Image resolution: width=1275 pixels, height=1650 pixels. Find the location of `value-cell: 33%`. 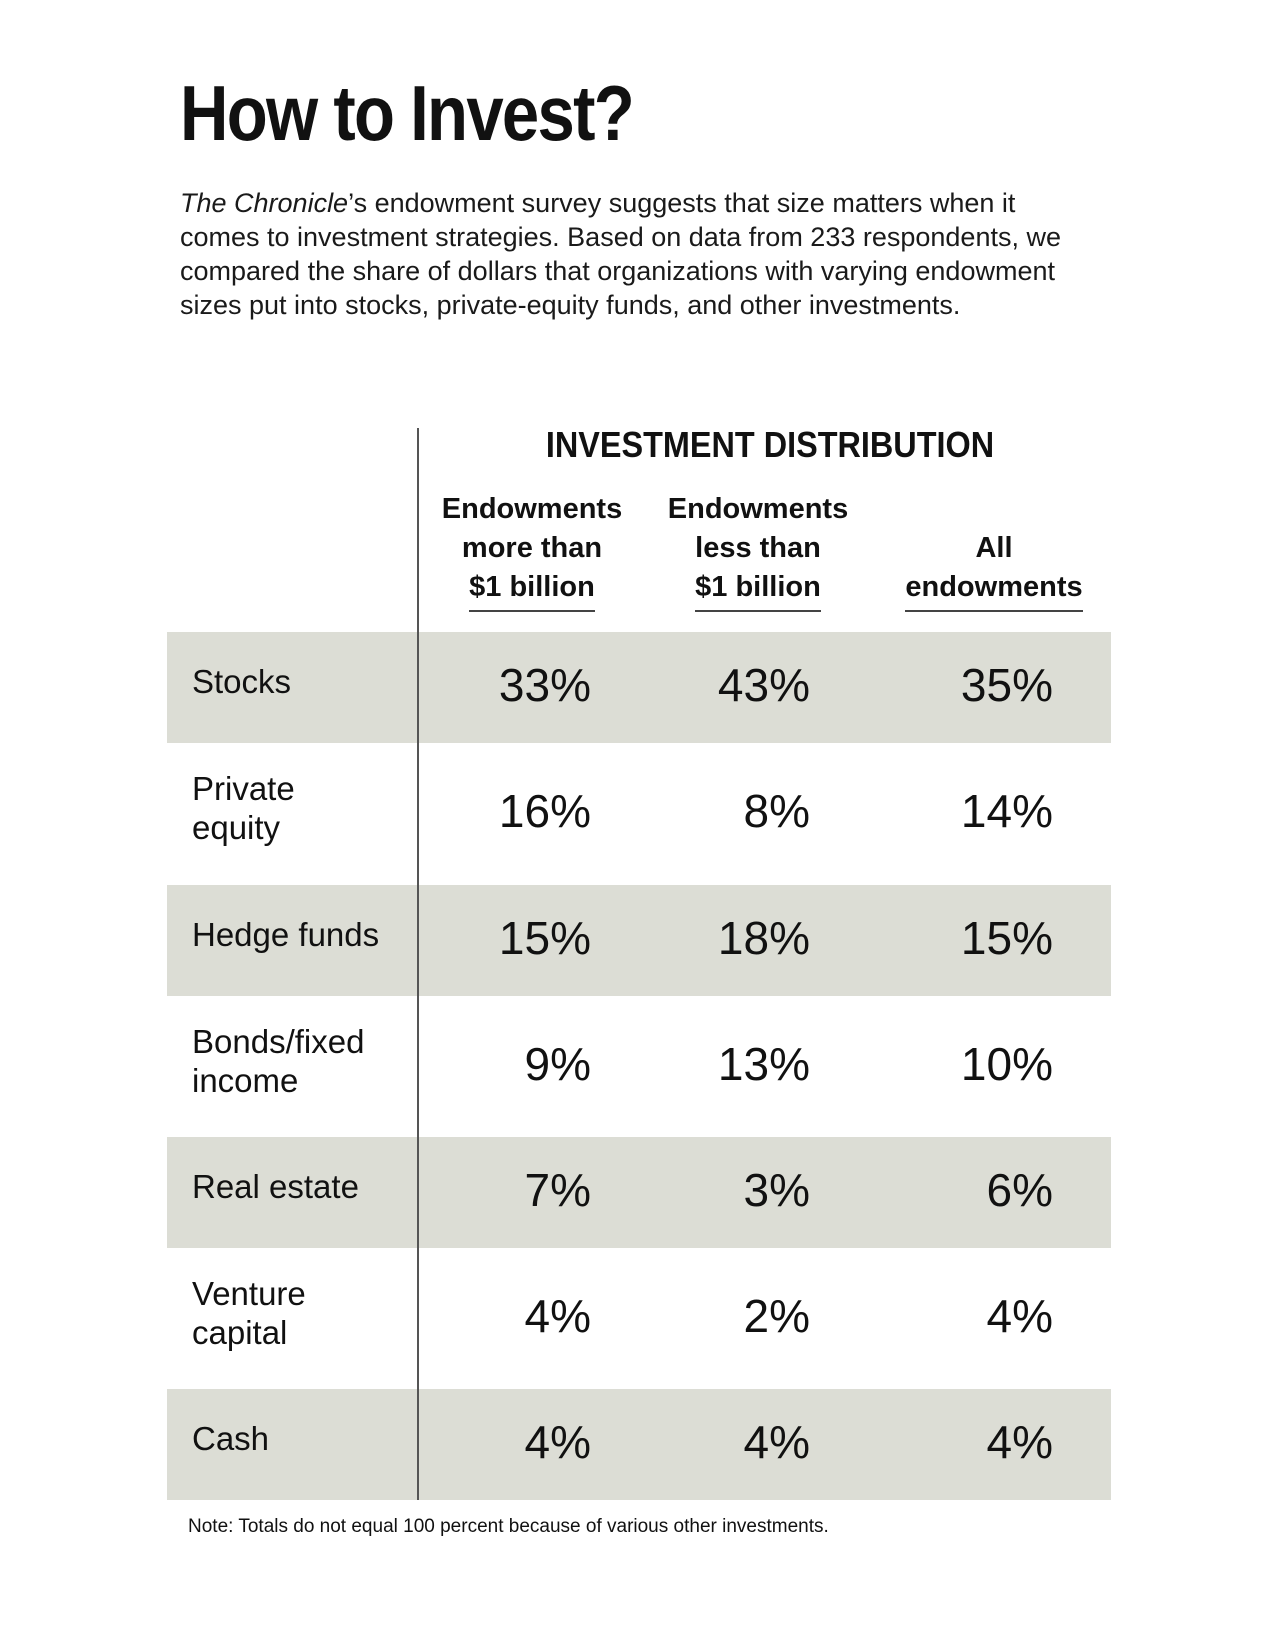

value-cell: 33% is located at coordinates (544, 684).